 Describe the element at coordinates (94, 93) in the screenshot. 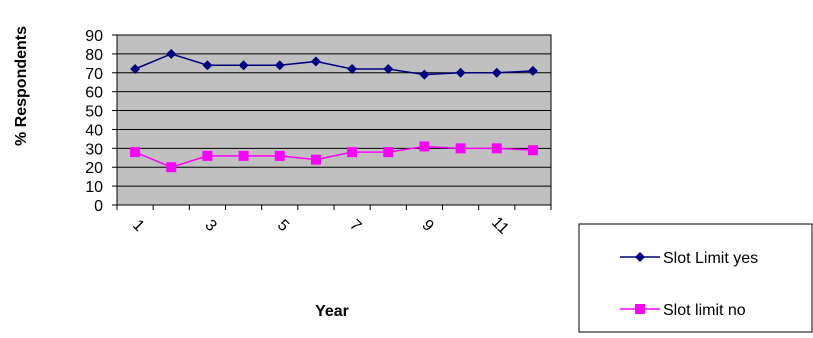

I see `y-tick-label: 60` at that location.